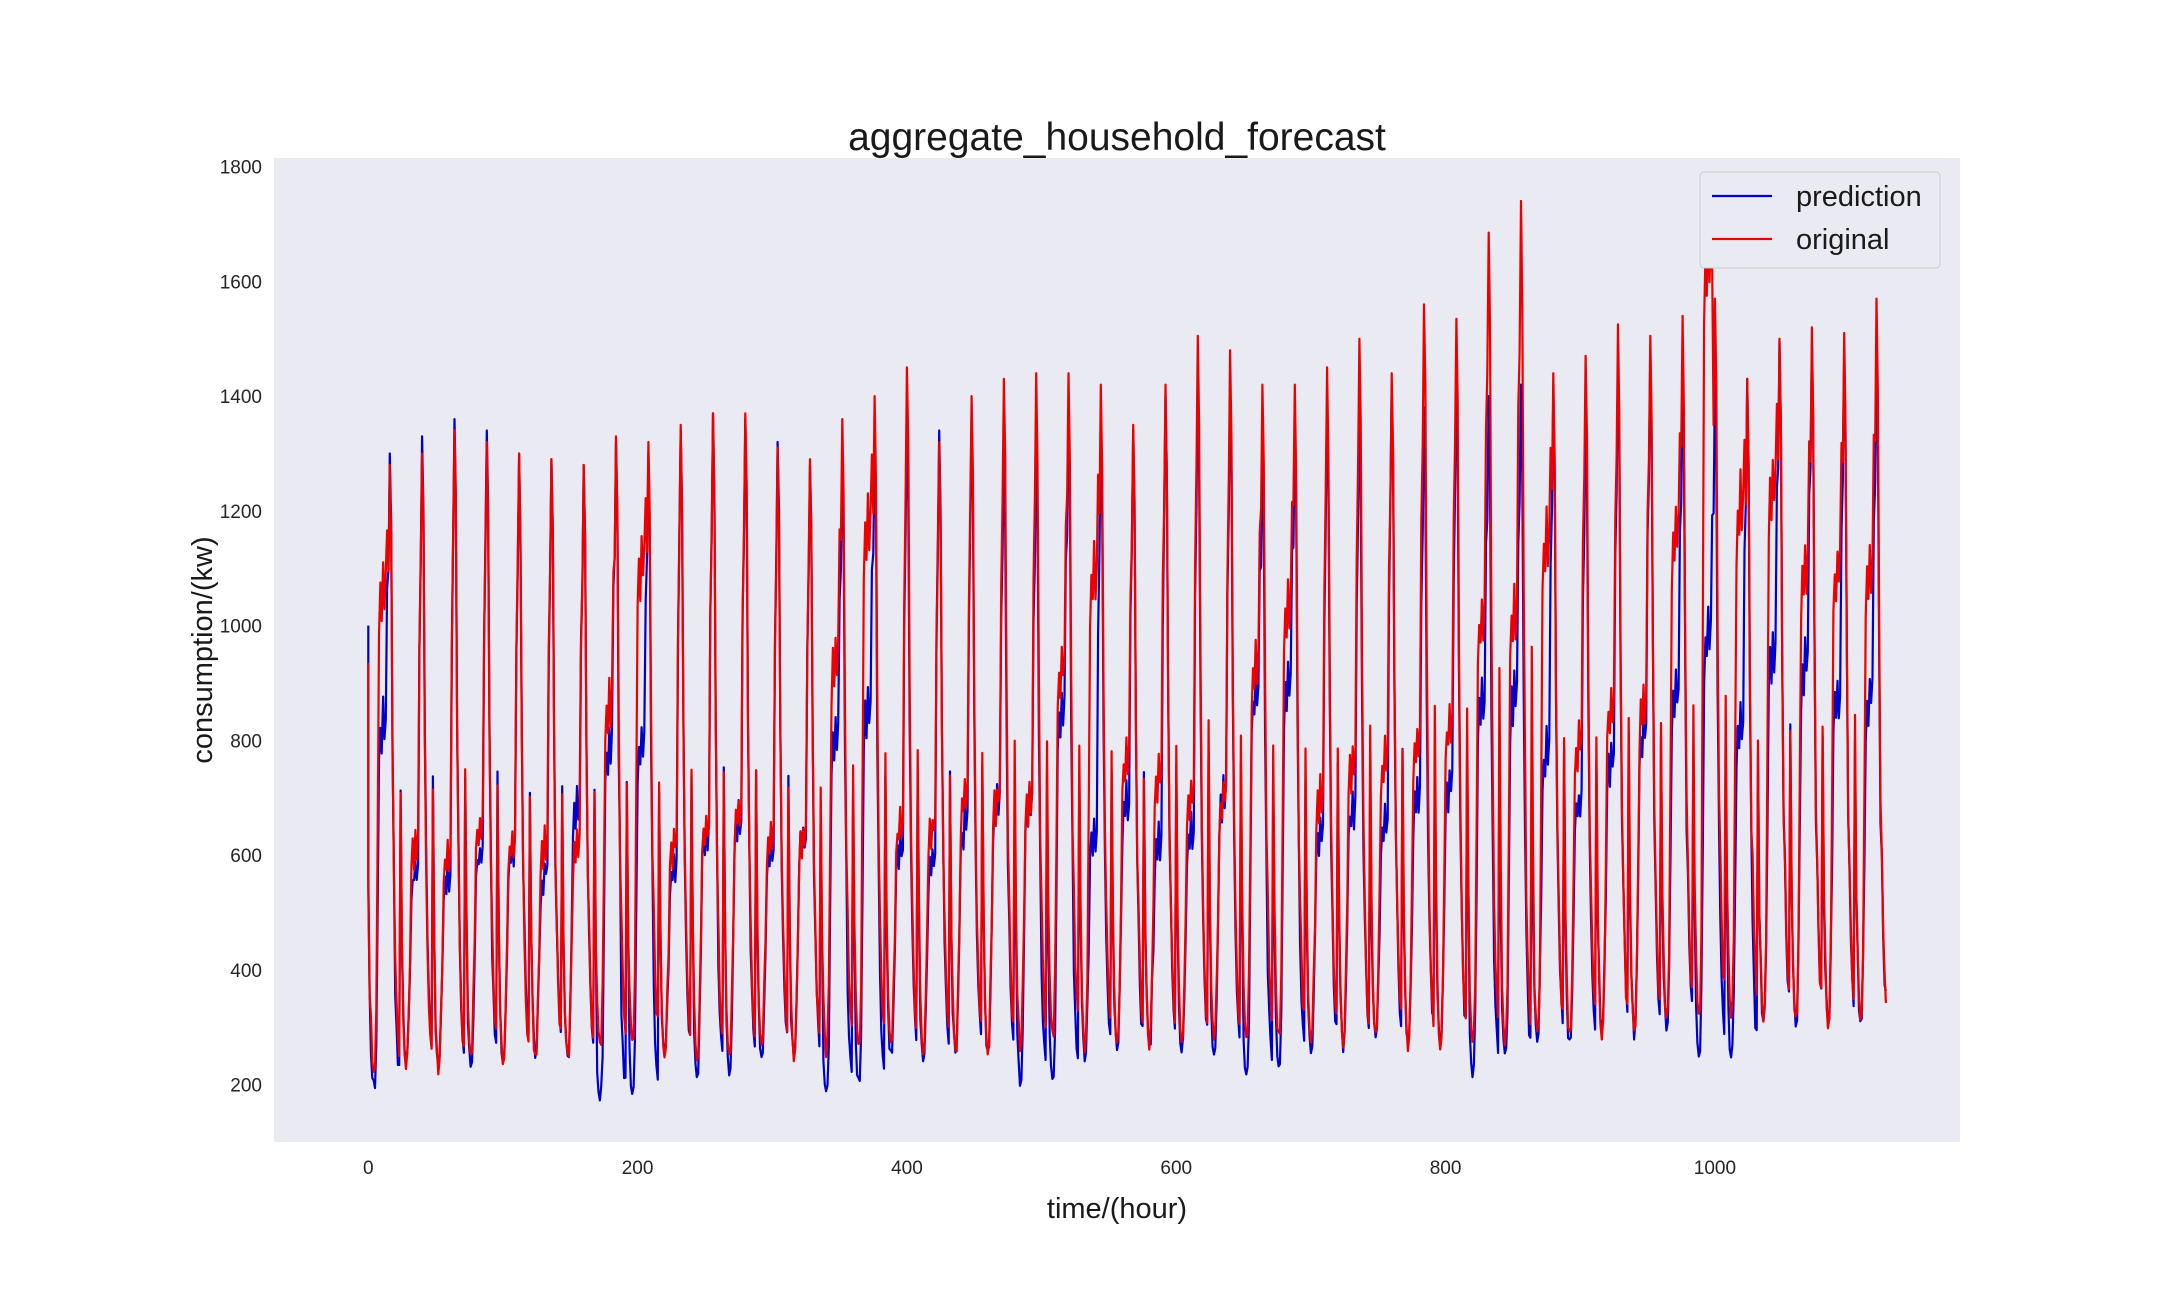  What do you see at coordinates (241, 168) in the screenshot?
I see `y-tick-label: 1800` at bounding box center [241, 168].